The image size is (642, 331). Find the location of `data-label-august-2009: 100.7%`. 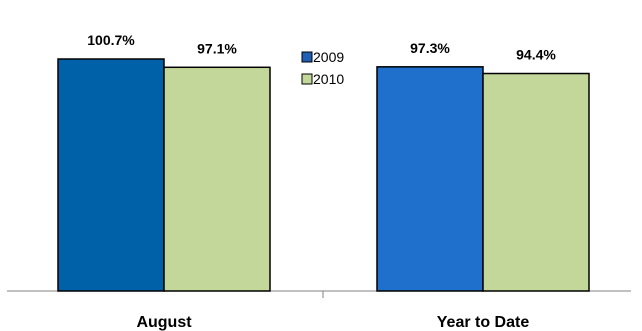

data-label-august-2009: 100.7% is located at coordinates (111, 40).